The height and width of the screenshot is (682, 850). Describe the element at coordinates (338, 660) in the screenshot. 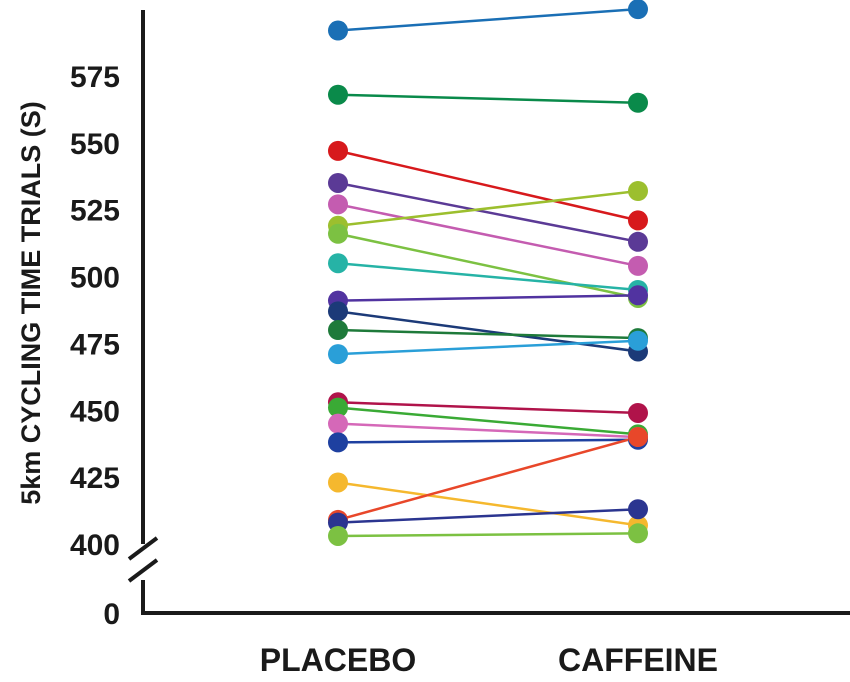

I see `x-category-label: PLACEBO` at that location.